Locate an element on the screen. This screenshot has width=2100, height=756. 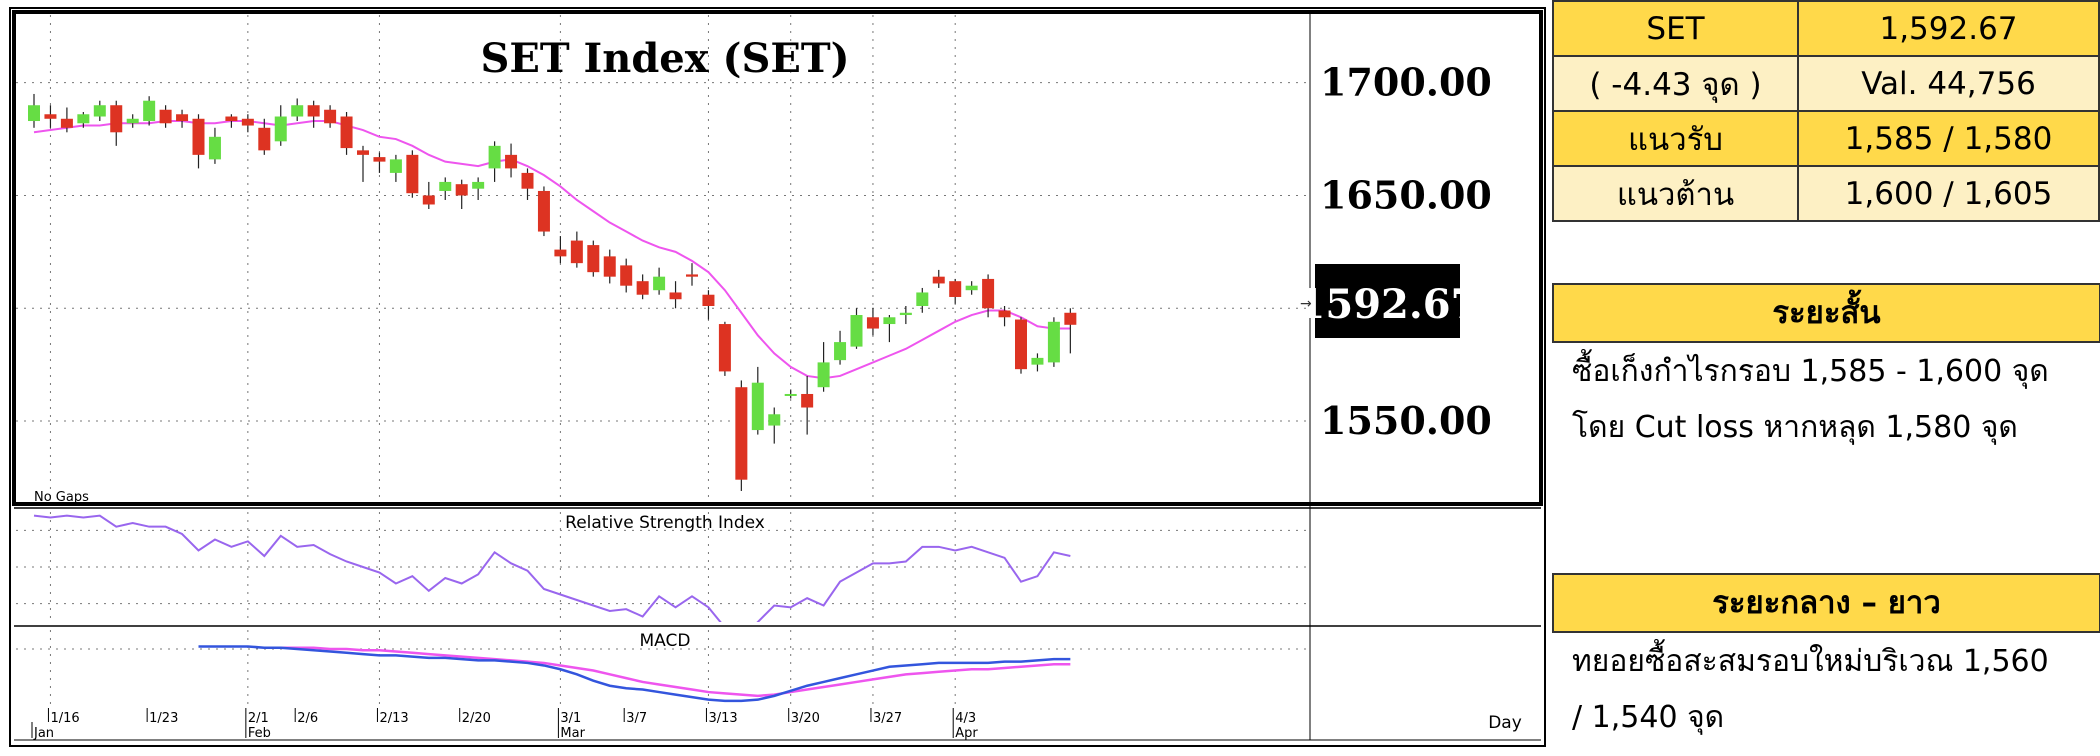
date-tick-label: 1/16 is located at coordinates (64, 718).